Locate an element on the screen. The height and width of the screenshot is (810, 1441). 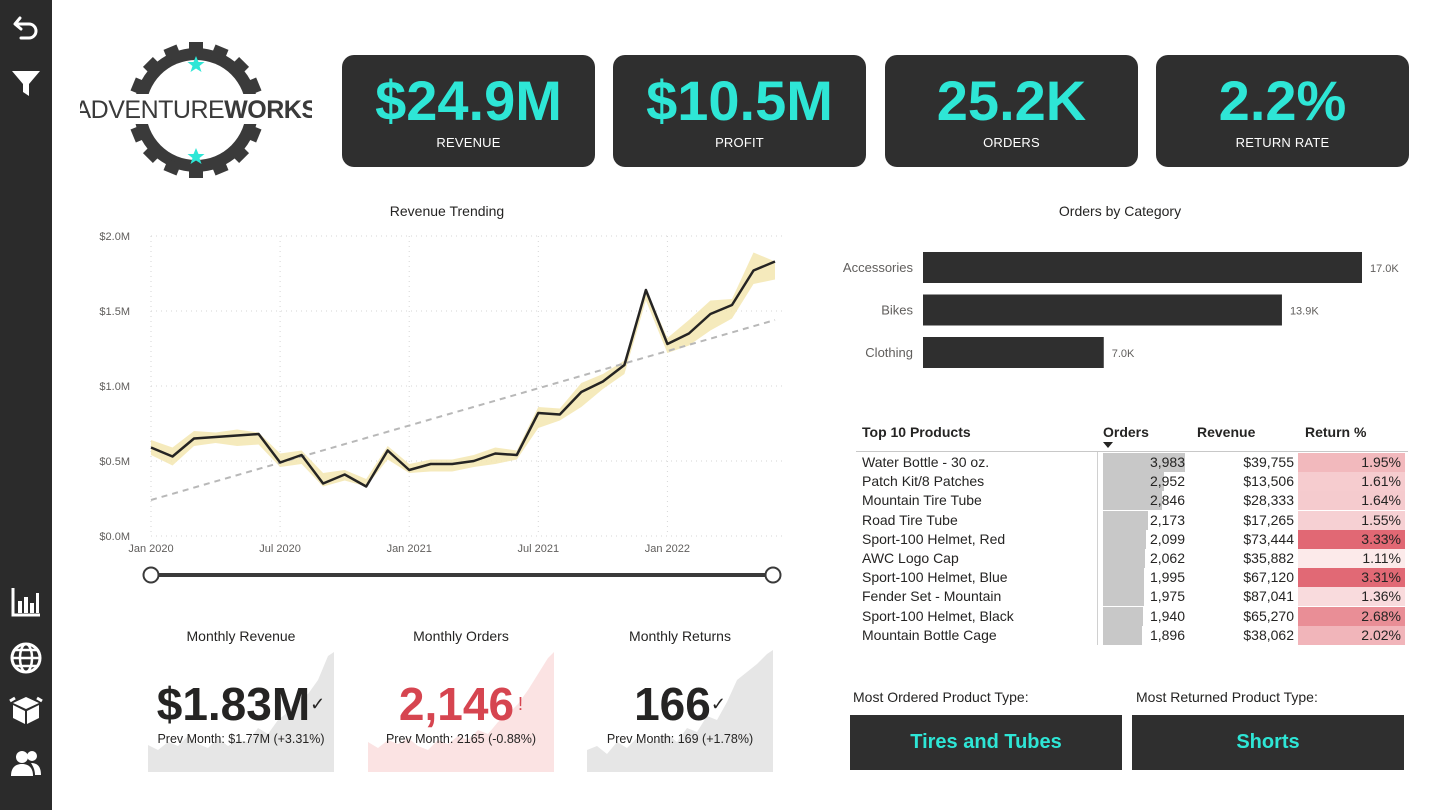
kpi-orders-card: 25.2K ORDERS is located at coordinates (1011, 111).